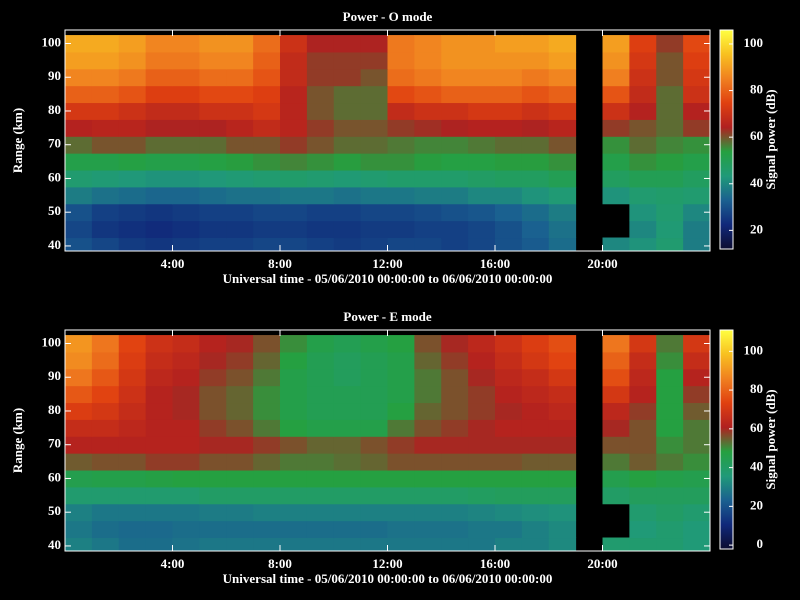 This screenshot has height=600, width=800. Describe the element at coordinates (726, 139) in the screenshot. I see `colorbar` at that location.